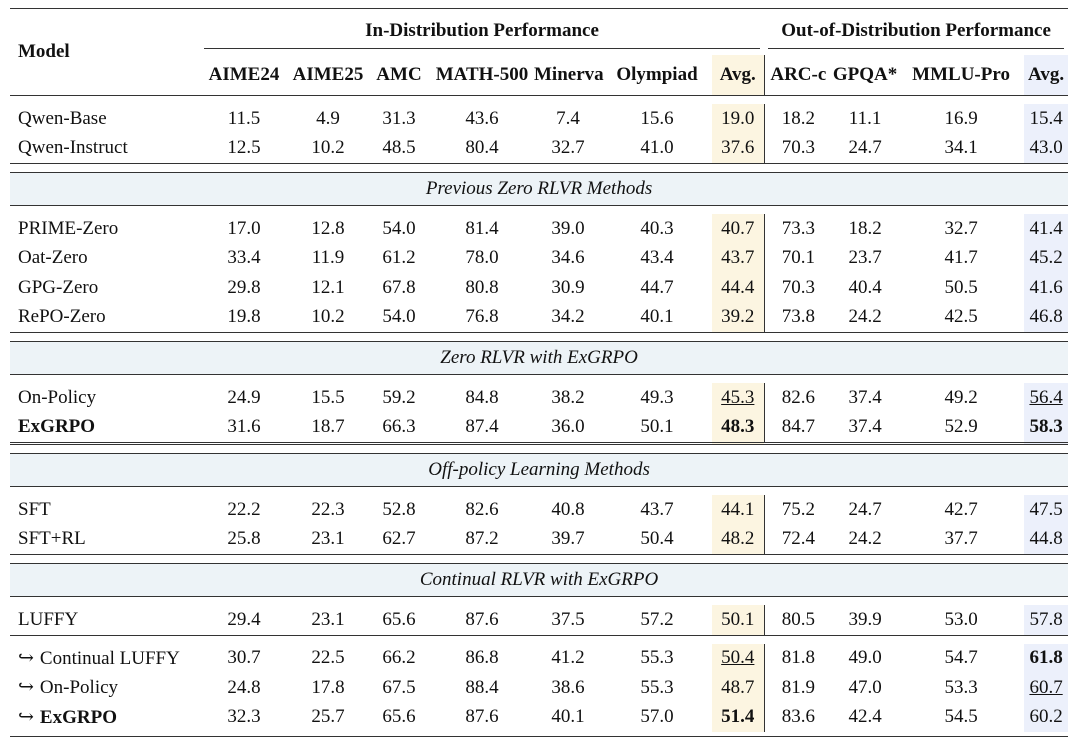  I want to click on cell: 84.7, so click(798, 428).